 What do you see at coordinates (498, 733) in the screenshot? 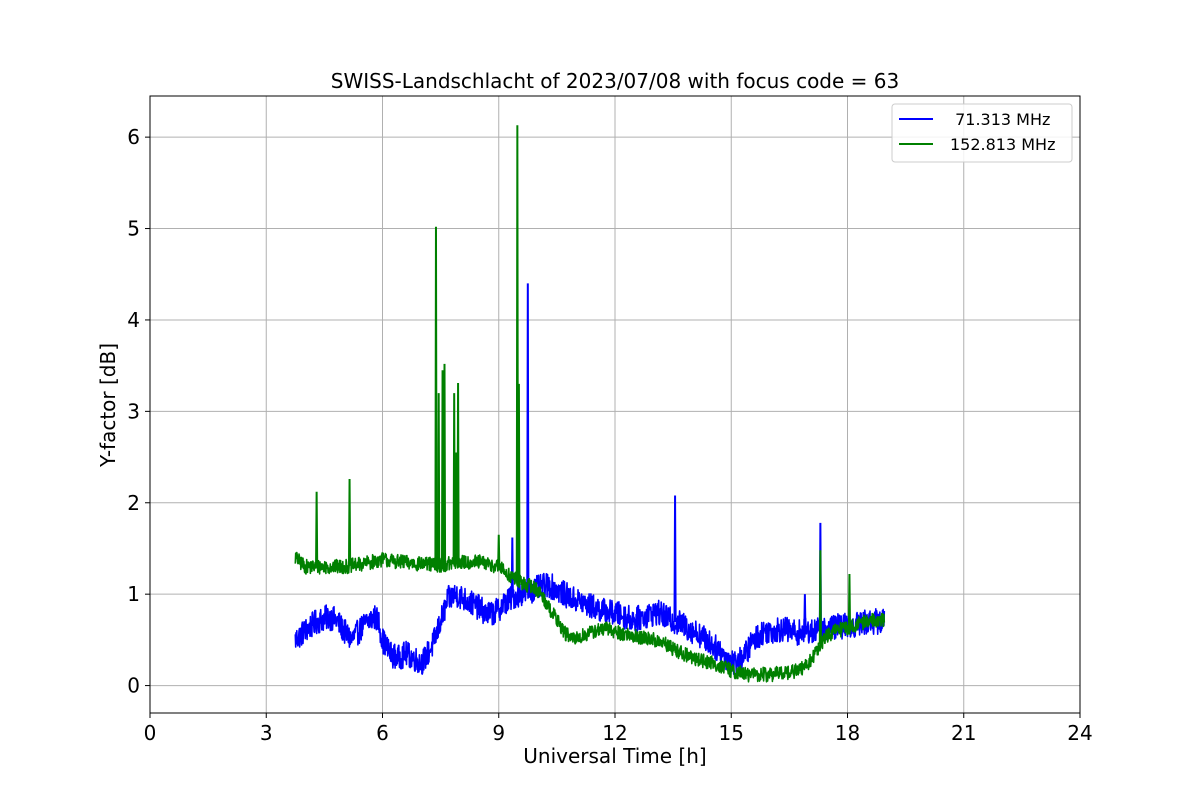
I see `x-tick-label: 9` at bounding box center [498, 733].